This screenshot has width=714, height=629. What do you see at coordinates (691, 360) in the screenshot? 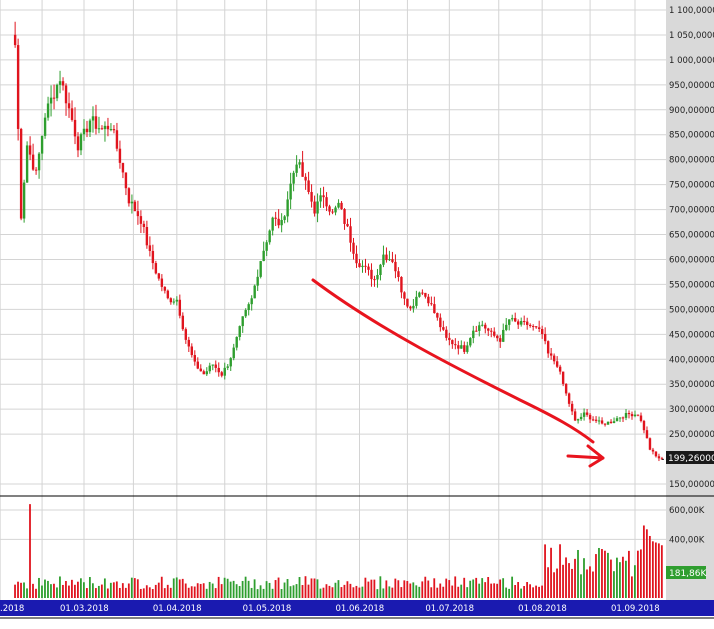
I see `price-tick-label: 400,000000` at bounding box center [691, 360].